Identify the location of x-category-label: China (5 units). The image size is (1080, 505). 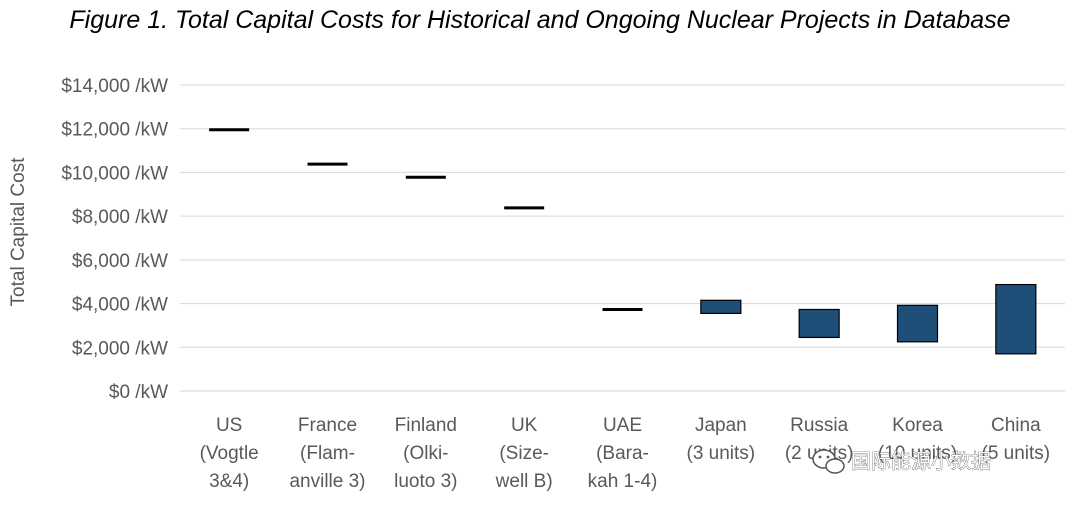
(1016, 439).